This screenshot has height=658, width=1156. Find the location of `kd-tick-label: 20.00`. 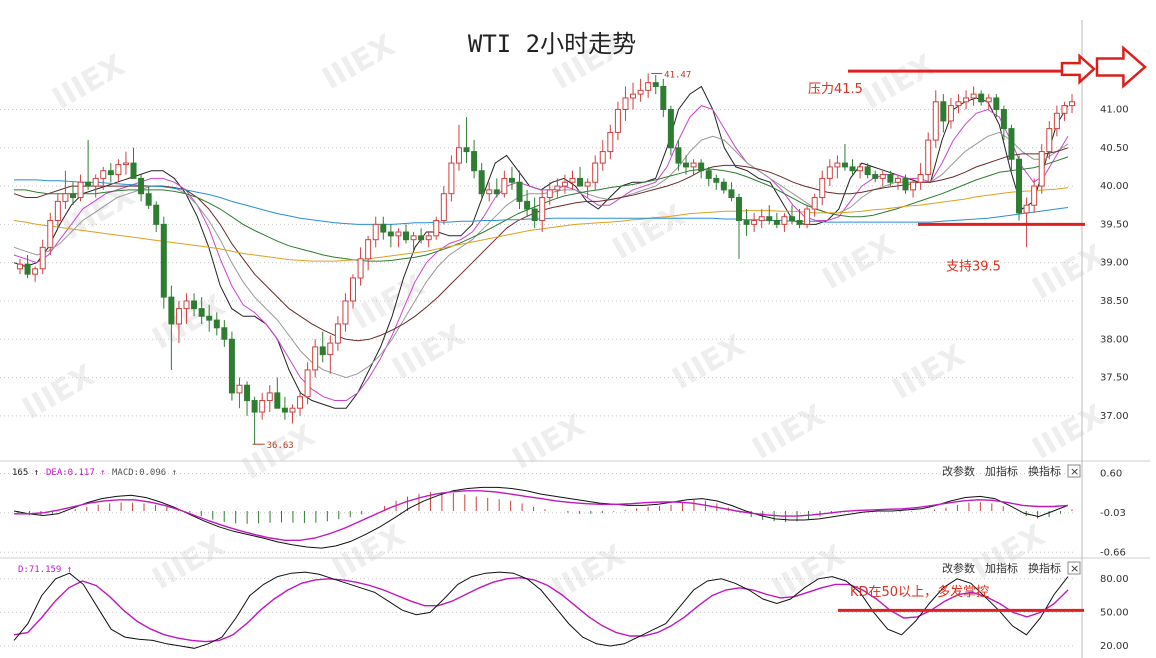

kd-tick-label: 20.00 is located at coordinates (1114, 646).